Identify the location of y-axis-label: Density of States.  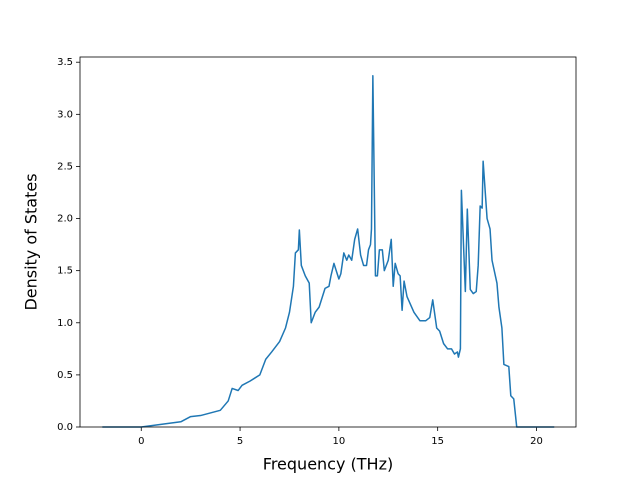
(31, 241).